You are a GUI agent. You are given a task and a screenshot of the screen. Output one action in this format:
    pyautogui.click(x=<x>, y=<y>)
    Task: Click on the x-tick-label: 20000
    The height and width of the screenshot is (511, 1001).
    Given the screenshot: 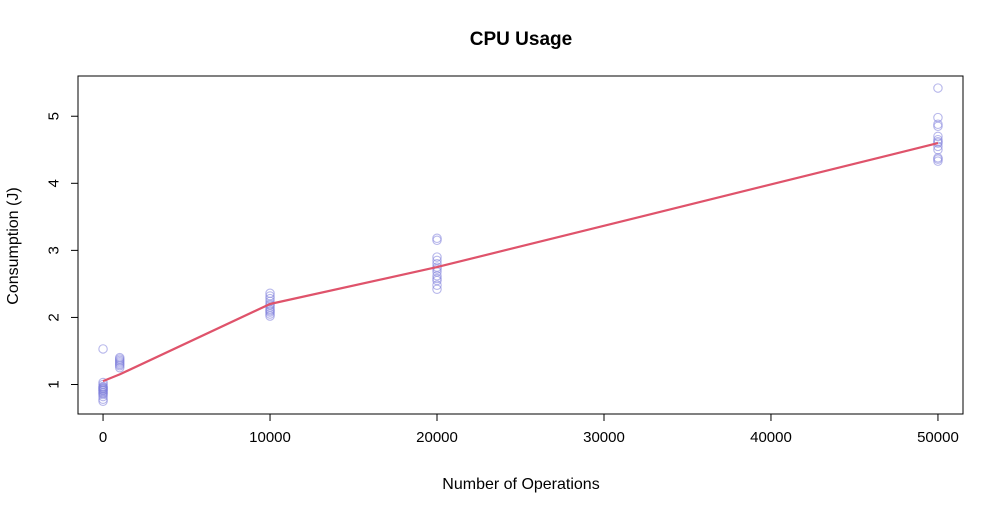 What is the action you would take?
    pyautogui.click(x=437, y=437)
    